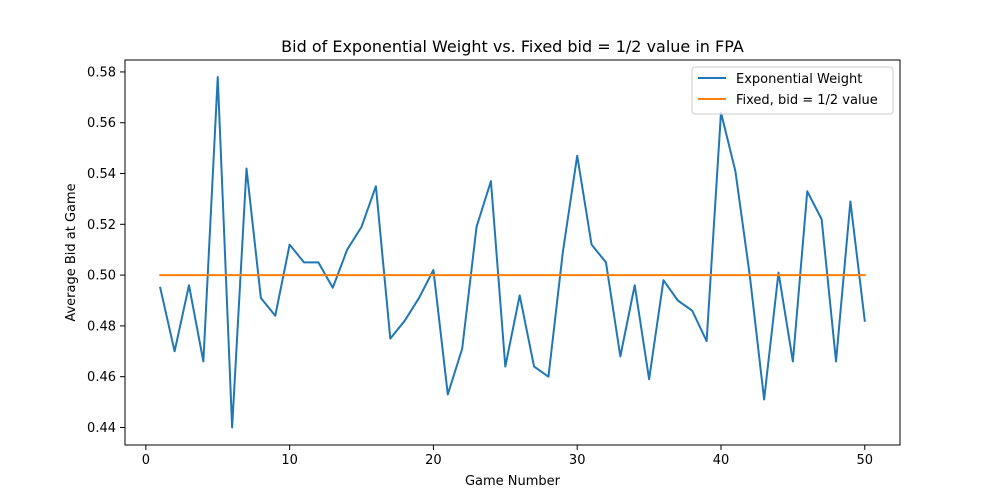  Describe the element at coordinates (101, 72) in the screenshot. I see `y-tick-label: 0.58` at that location.